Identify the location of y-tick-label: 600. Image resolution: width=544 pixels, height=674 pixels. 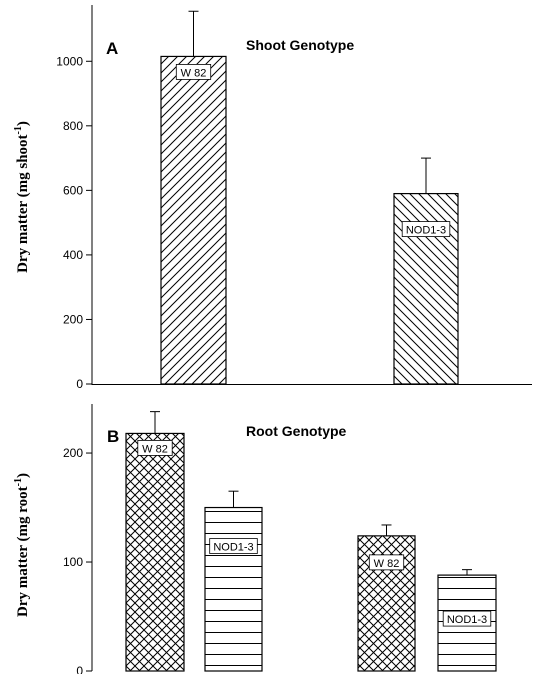
(73, 190).